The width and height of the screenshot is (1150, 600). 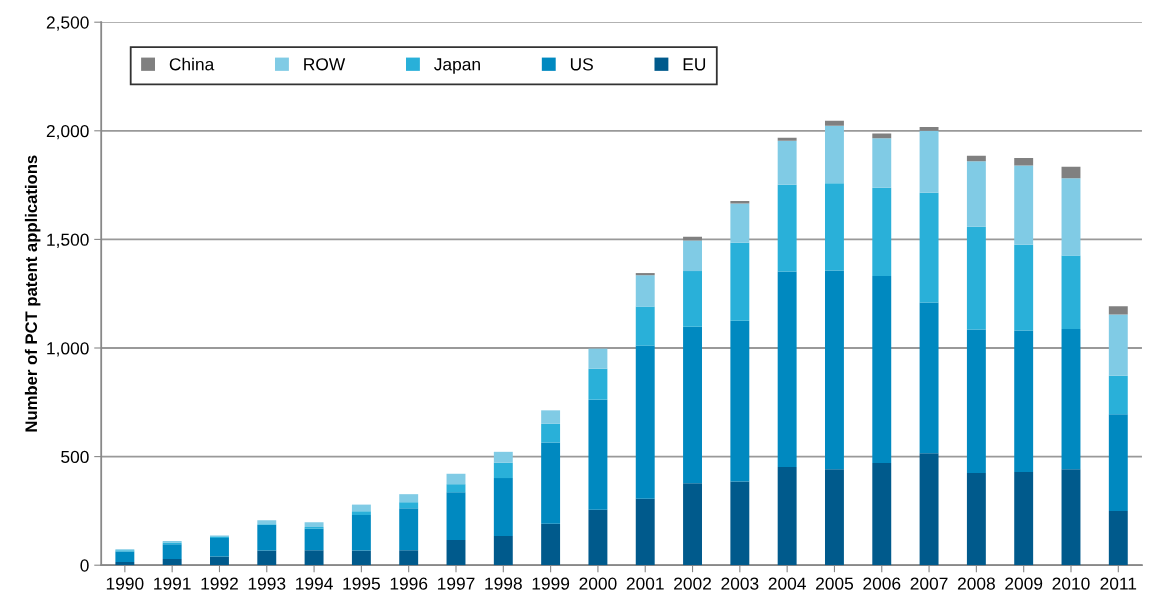 What do you see at coordinates (551, 583) in the screenshot?
I see `x-tick-label: 1999` at bounding box center [551, 583].